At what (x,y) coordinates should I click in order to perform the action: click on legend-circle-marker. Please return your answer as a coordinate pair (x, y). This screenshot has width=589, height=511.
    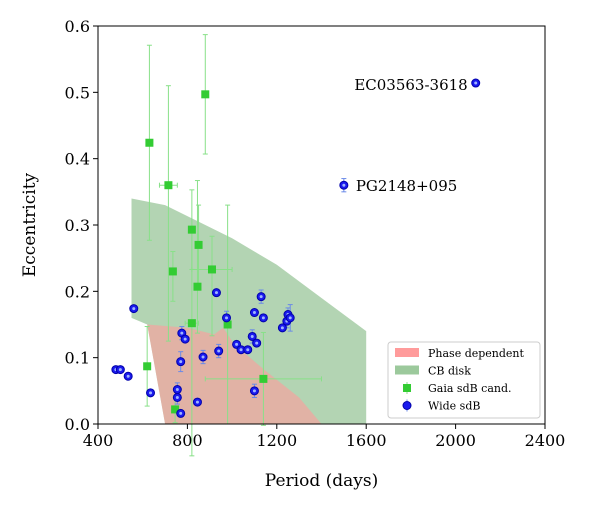
    Looking at the image, I should click on (407, 405).